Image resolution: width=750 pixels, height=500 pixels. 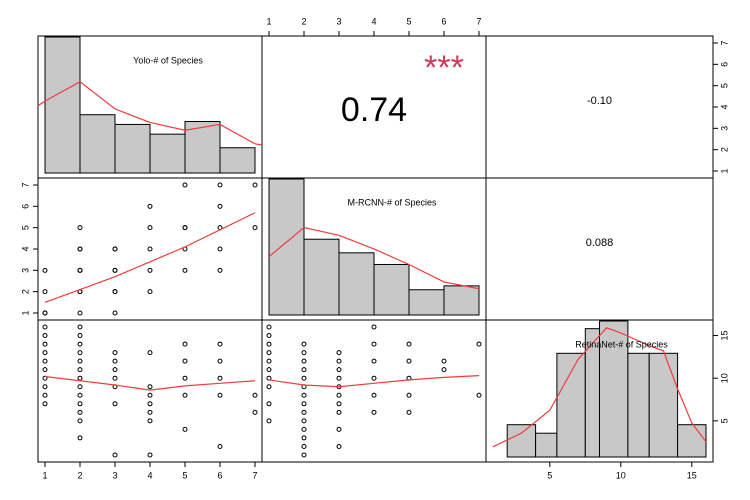 What do you see at coordinates (724, 170) in the screenshot?
I see `y-axis-row1-tick-label: 1` at bounding box center [724, 170].